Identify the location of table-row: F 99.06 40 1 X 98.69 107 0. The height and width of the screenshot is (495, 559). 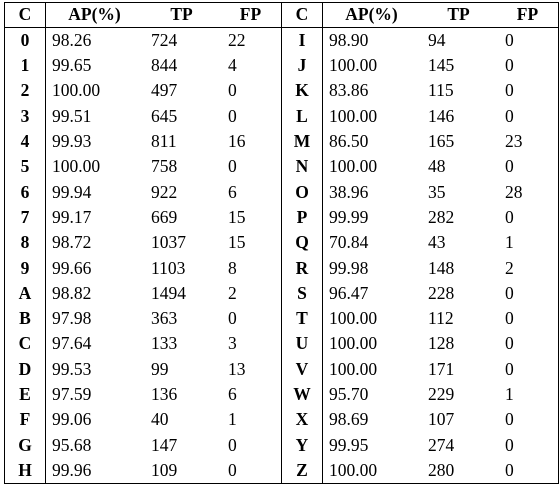
(281, 420).